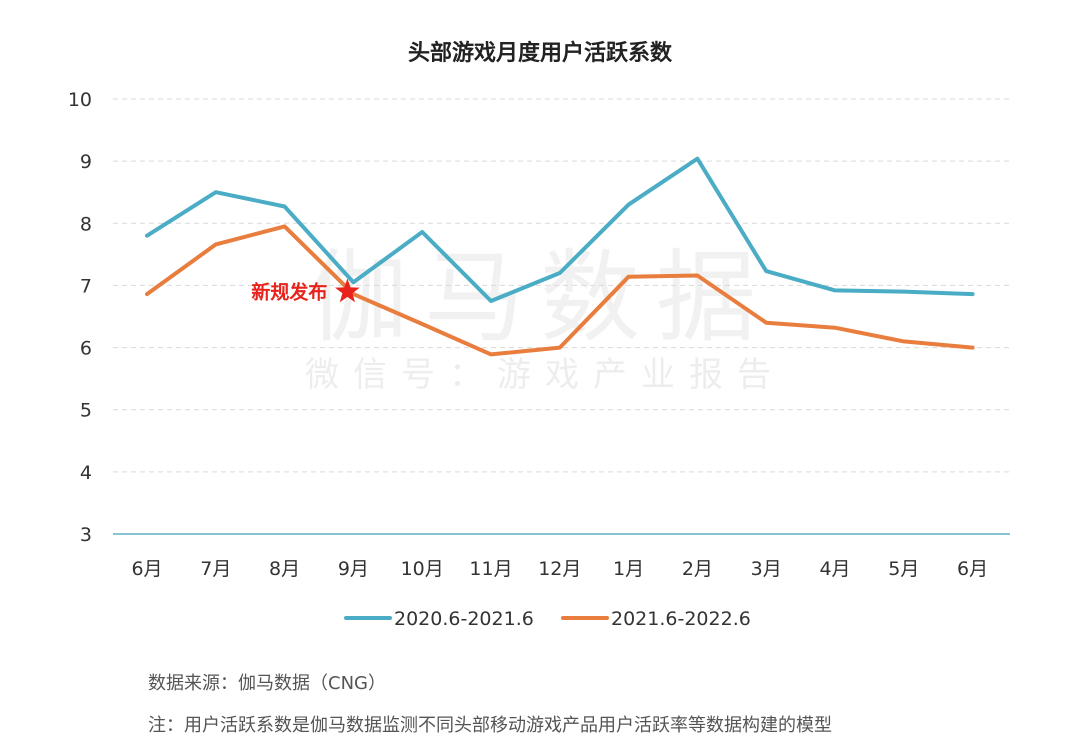 This screenshot has height=746, width=1080. Describe the element at coordinates (284, 569) in the screenshot. I see `x-tick-label: 8月` at that location.